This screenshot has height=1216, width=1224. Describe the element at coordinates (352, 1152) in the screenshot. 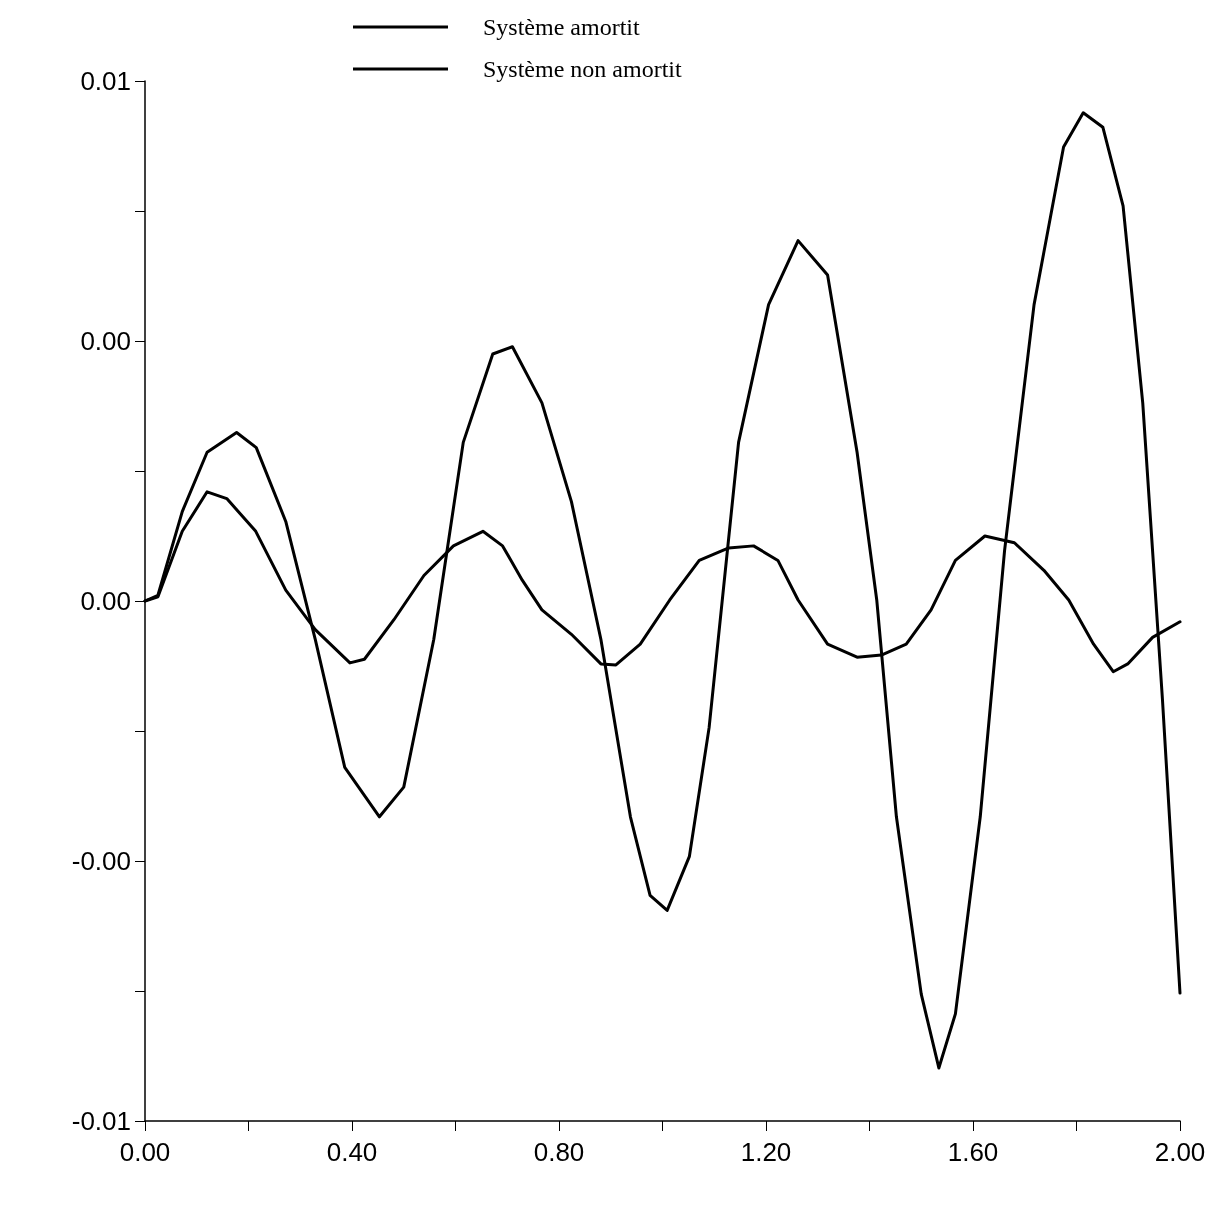

I see `x-tick-label: 0.40` at that location.